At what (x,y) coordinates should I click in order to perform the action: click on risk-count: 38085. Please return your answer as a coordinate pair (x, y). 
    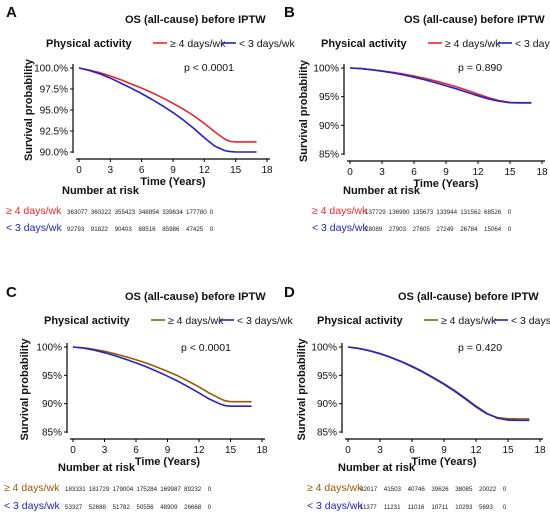
    Looking at the image, I should click on (464, 489).